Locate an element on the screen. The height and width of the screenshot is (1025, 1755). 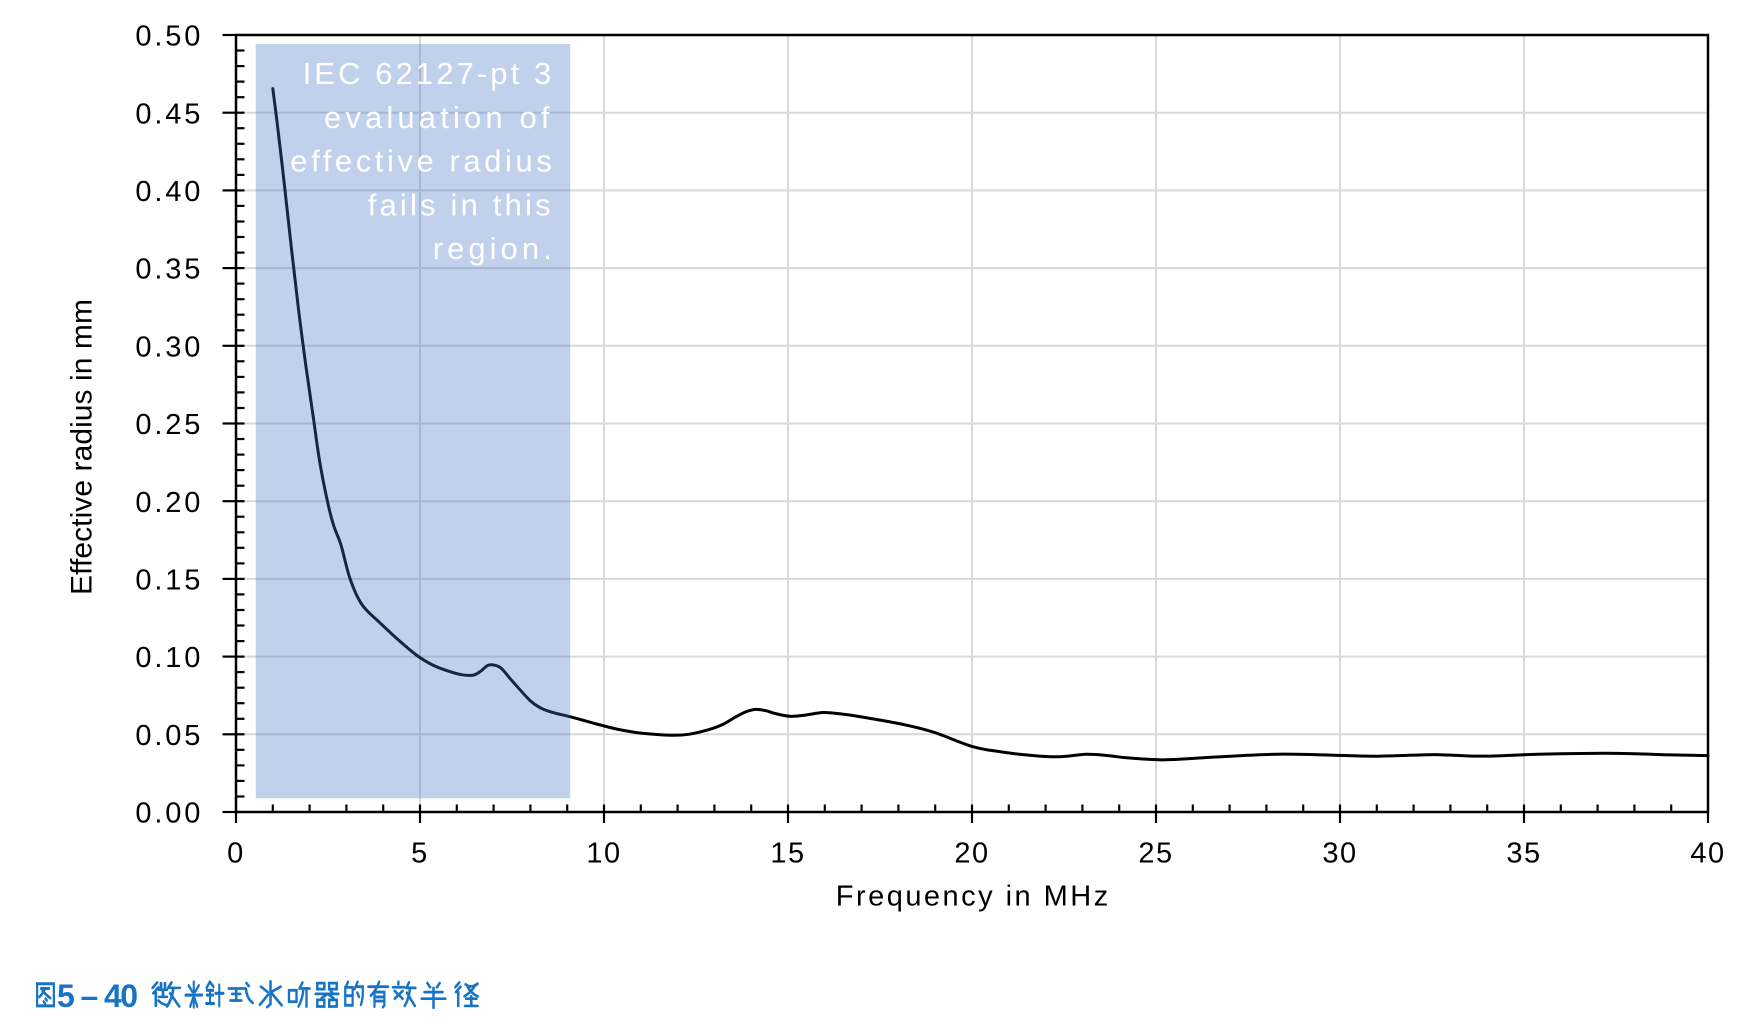
svg-text: 0.25 is located at coordinates (167, 425).